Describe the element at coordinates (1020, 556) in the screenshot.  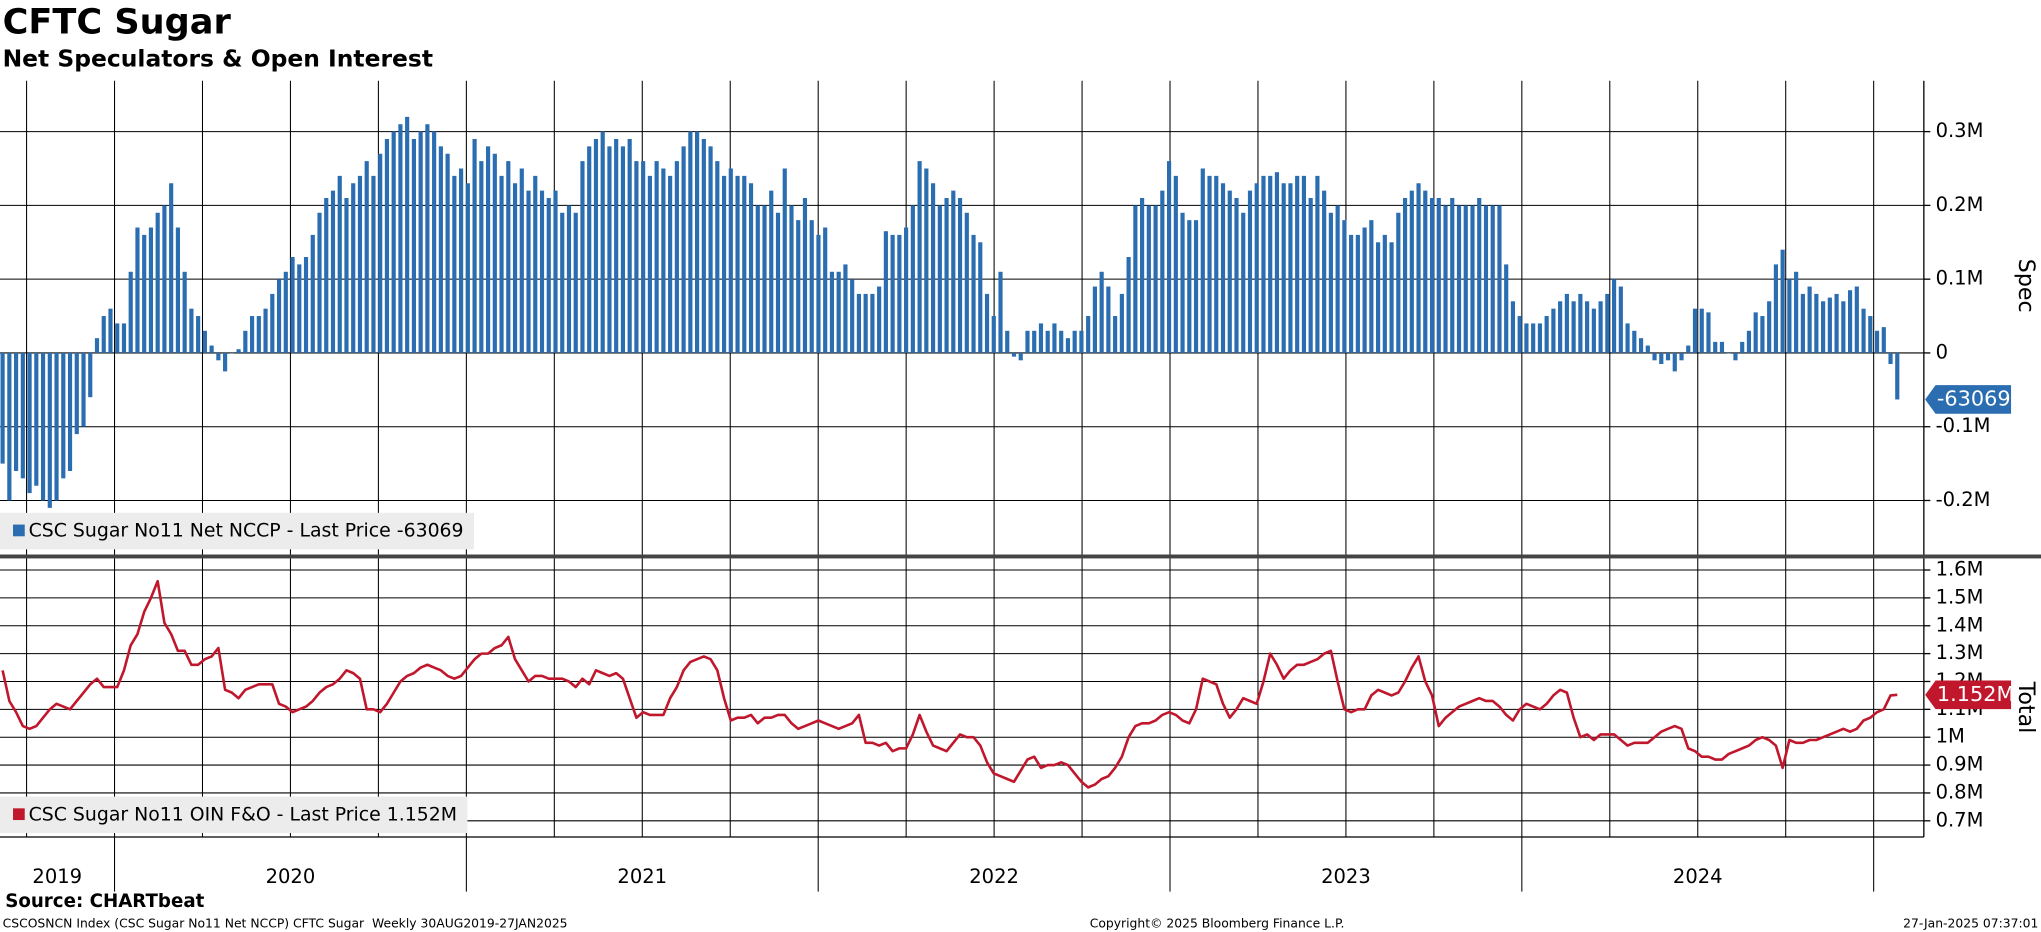
I see `panel-separator` at that location.